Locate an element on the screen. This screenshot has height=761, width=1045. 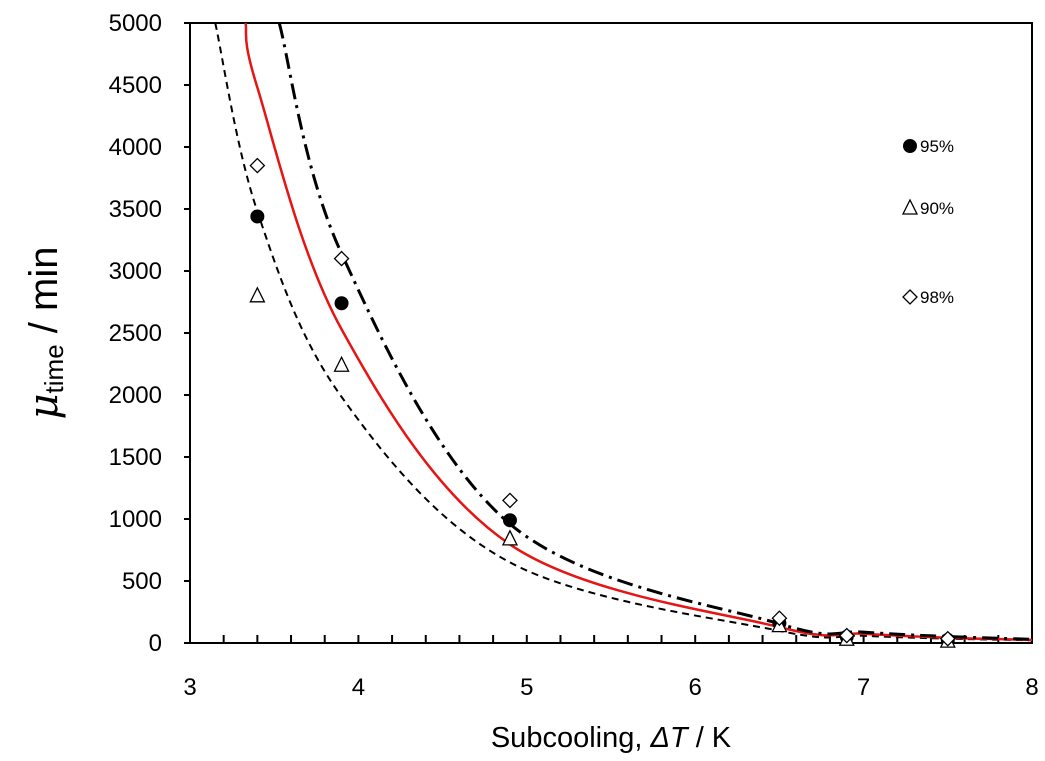
y-tick-label: 2000 is located at coordinates (135, 395).